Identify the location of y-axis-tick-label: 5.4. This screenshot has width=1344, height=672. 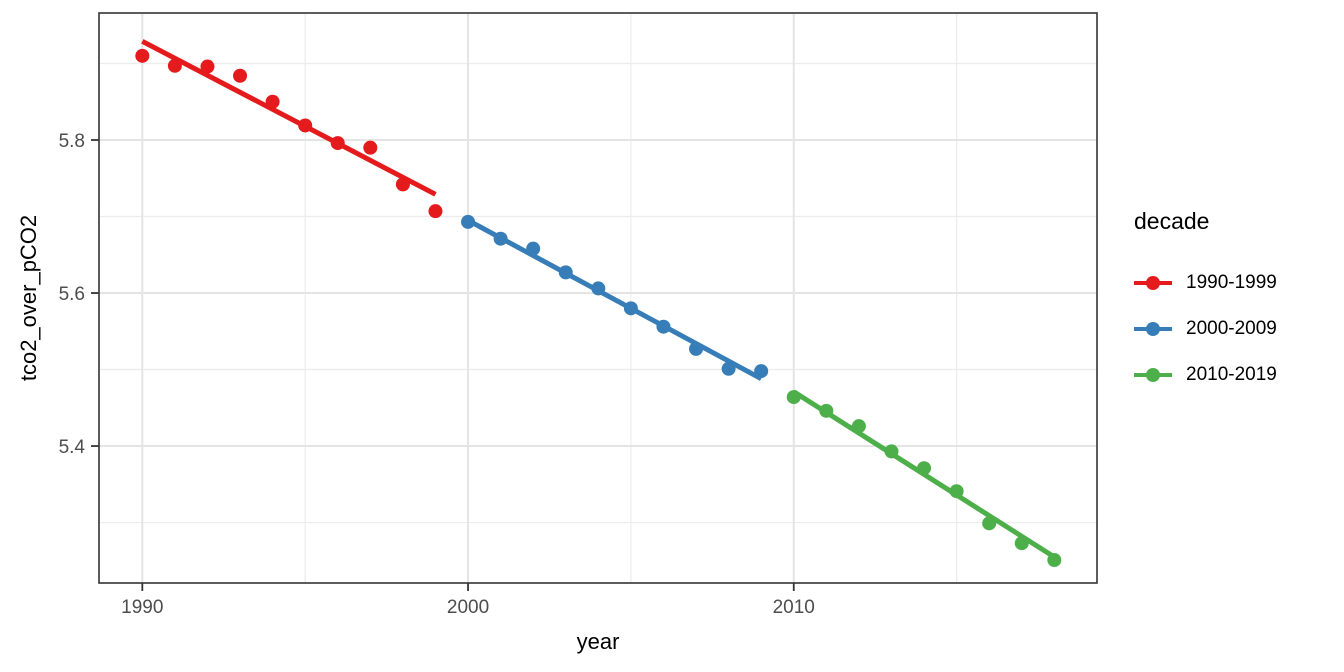
(72, 447).